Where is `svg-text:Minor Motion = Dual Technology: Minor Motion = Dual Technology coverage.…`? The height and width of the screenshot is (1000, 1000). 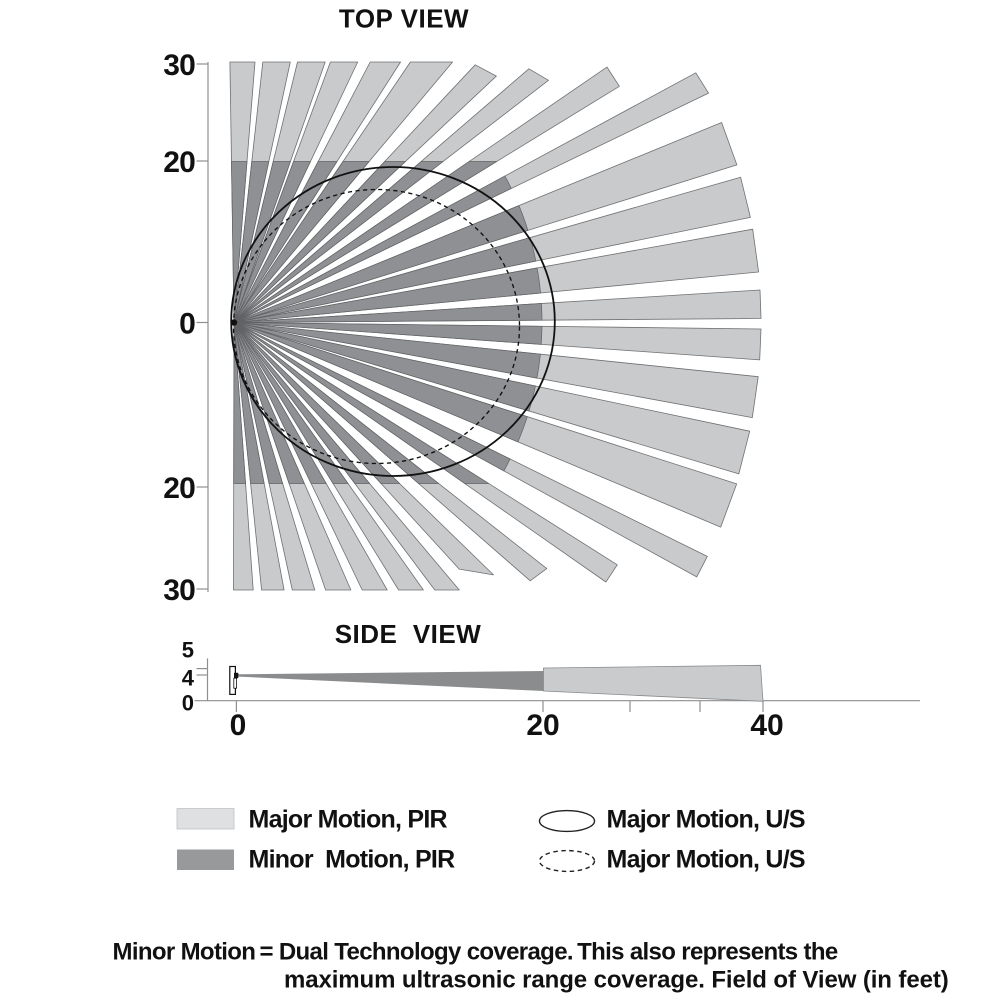
svg-text:Minor Motion = Dual Technology: Minor Motion = Dual Technology coverage.… is located at coordinates (475, 952).